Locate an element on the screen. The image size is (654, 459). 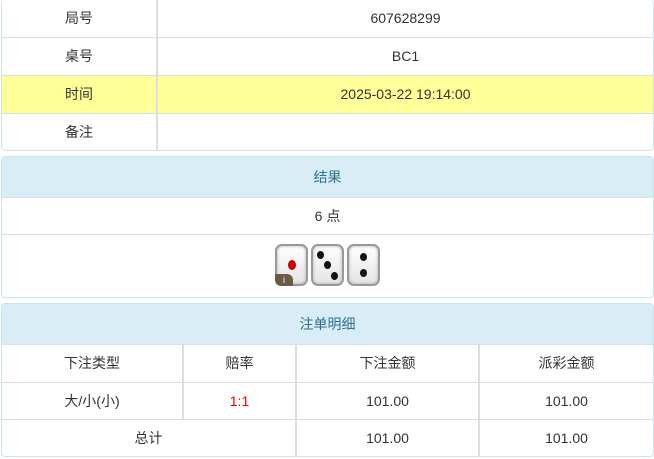
pip is located at coordinates (292, 265).